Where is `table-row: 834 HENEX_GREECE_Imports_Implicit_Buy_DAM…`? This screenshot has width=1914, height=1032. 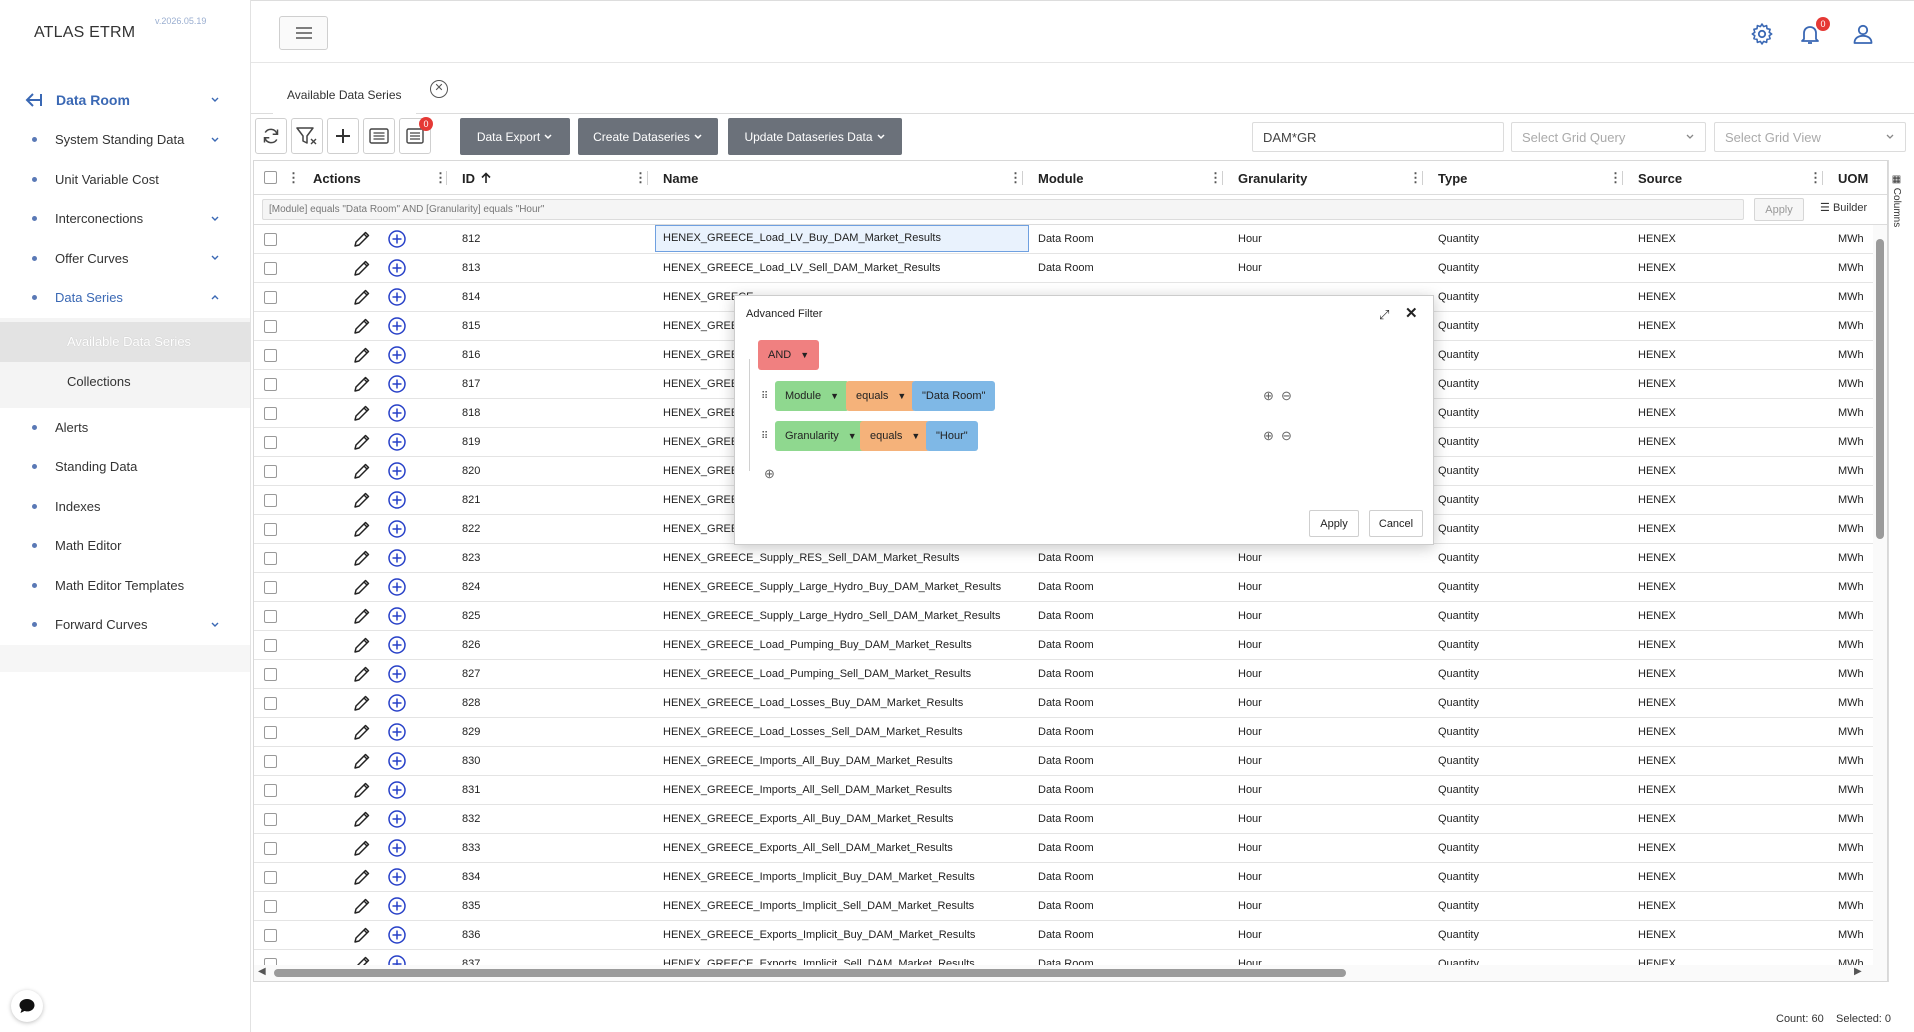 table-row: 834 HENEX_GREECE_Imports_Implicit_Buy_DAM… is located at coordinates (1064, 877).